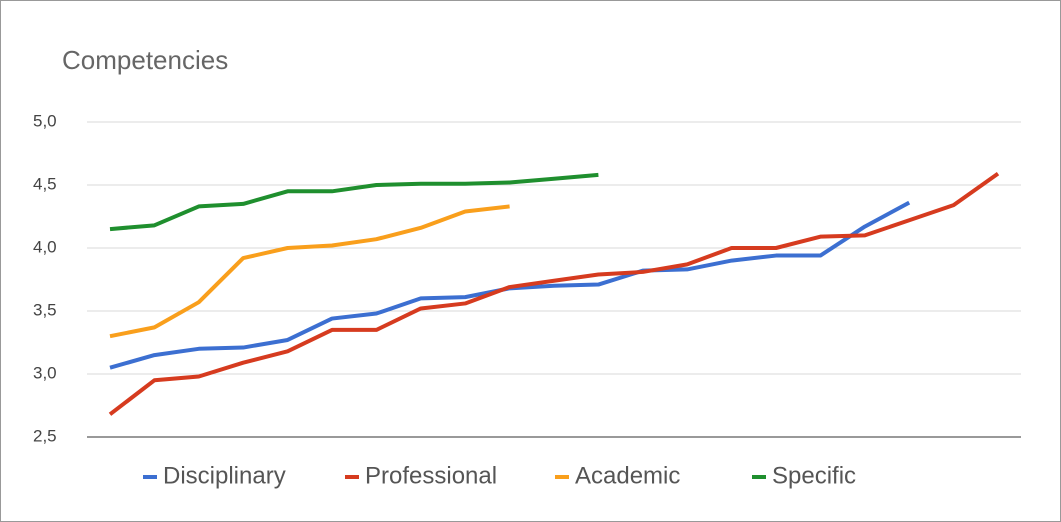 Image resolution: width=1061 pixels, height=522 pixels. Describe the element at coordinates (45, 309) in the screenshot. I see `y-tick-label: 3,5` at that location.